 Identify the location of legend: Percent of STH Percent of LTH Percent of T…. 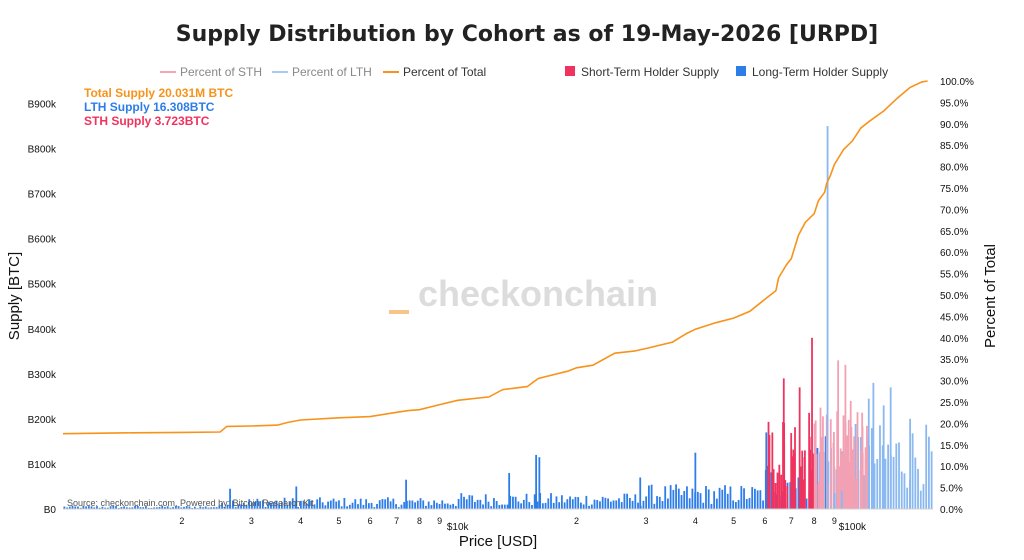
(524, 72).